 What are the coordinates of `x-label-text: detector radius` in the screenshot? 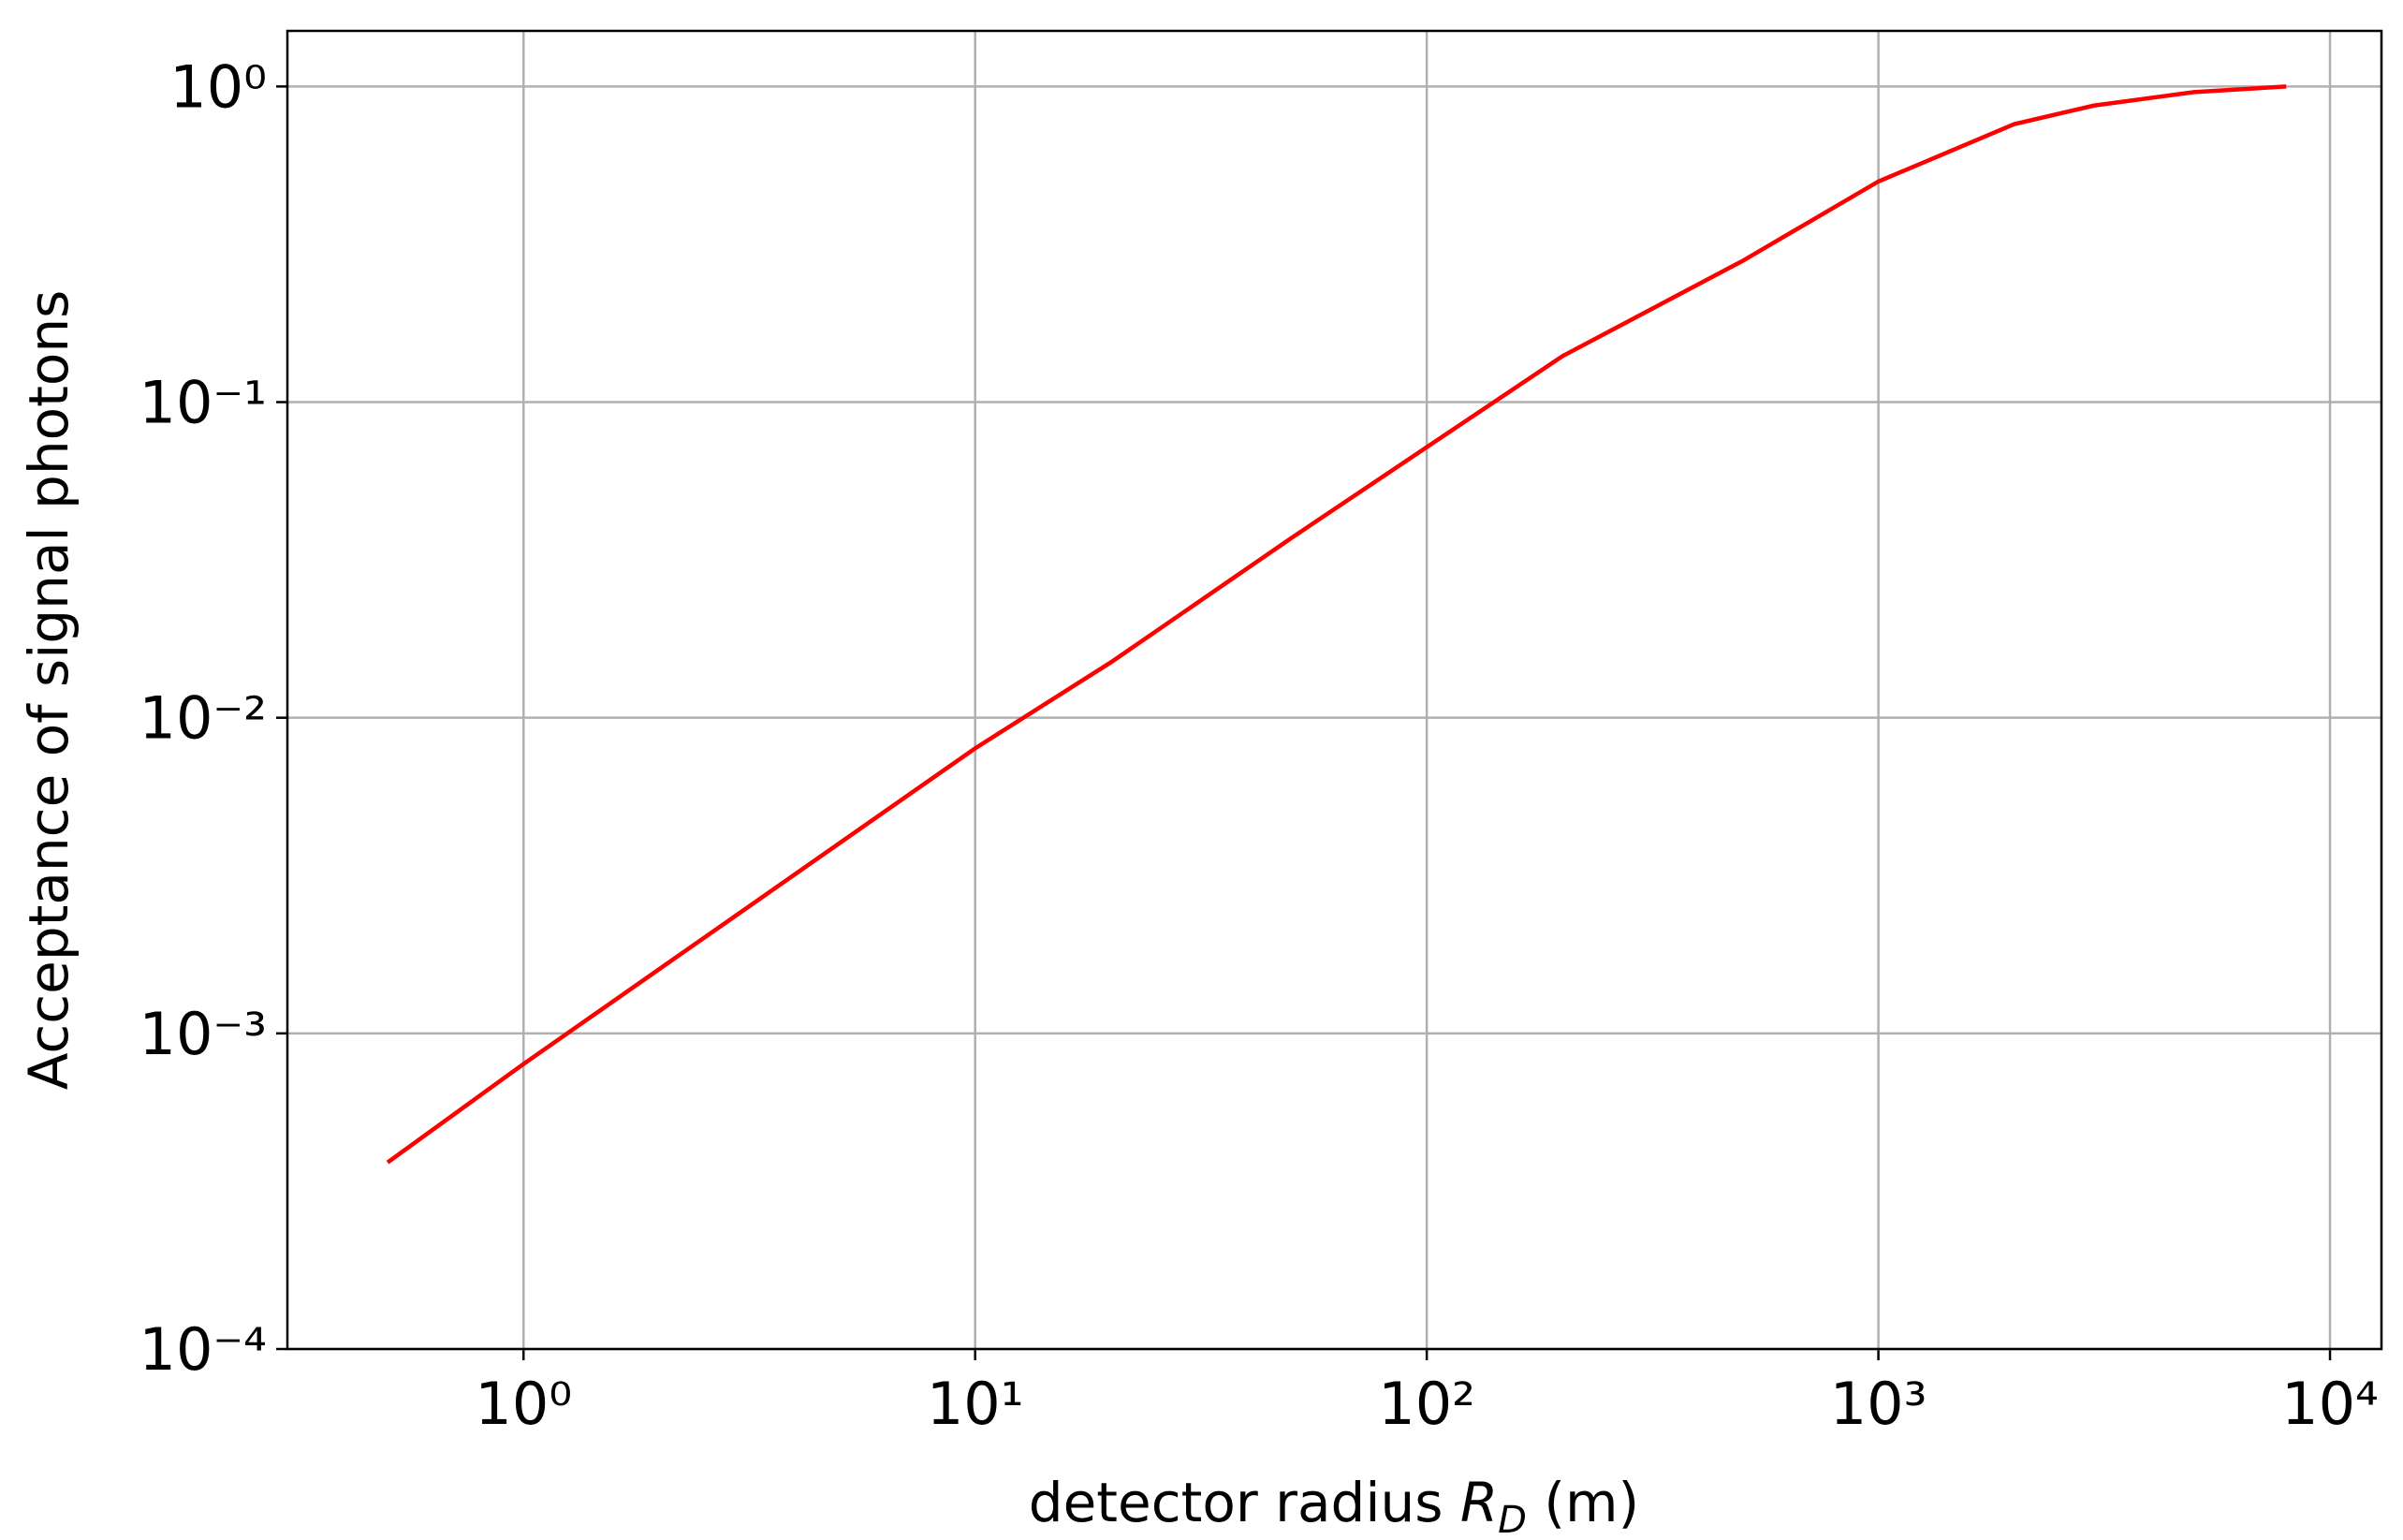 It's located at (1244, 1502).